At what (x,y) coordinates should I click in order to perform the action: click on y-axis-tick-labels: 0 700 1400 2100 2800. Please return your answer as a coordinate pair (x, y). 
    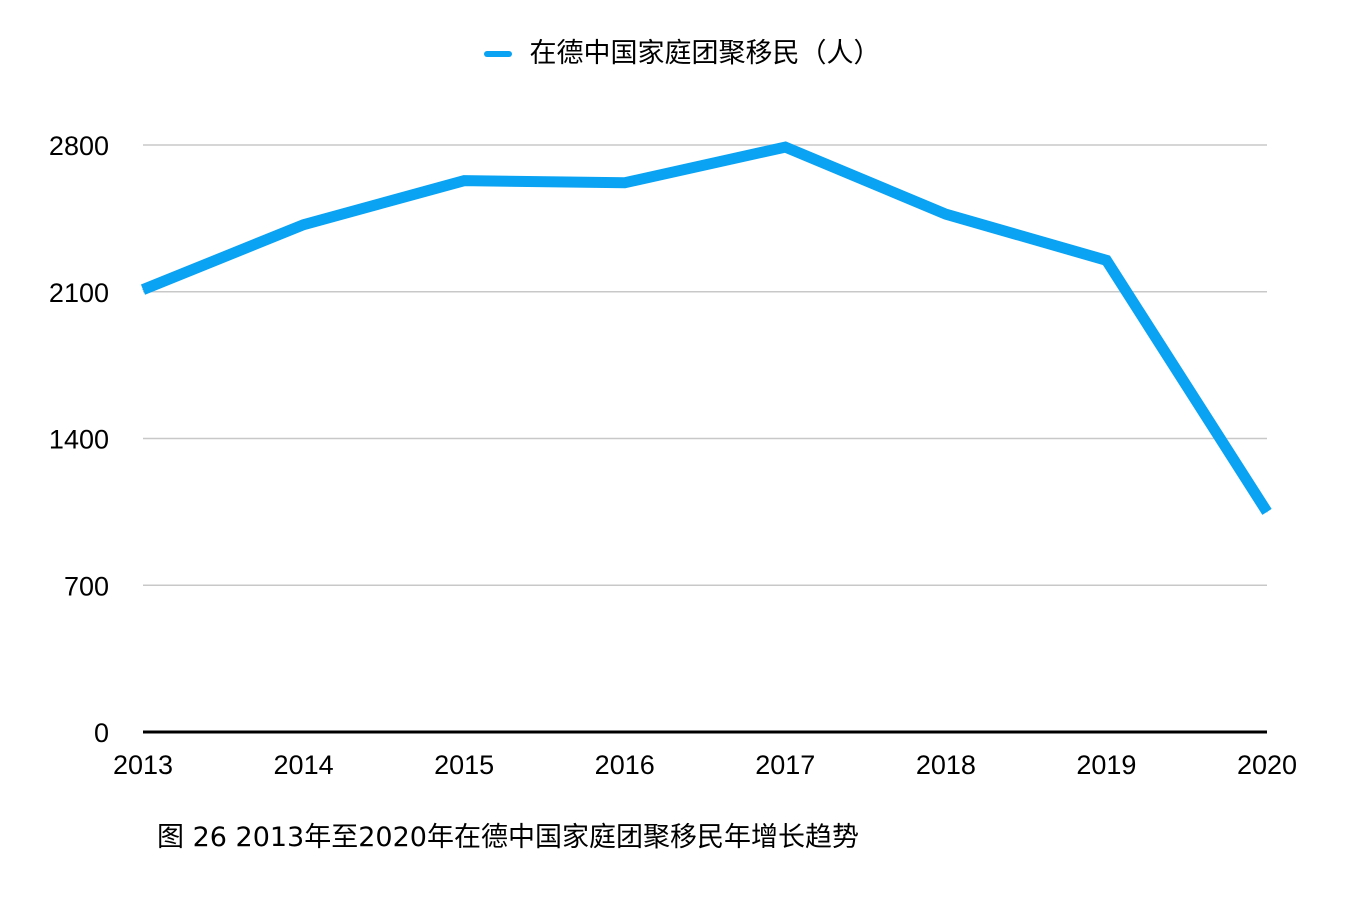
    Looking at the image, I should click on (79, 439).